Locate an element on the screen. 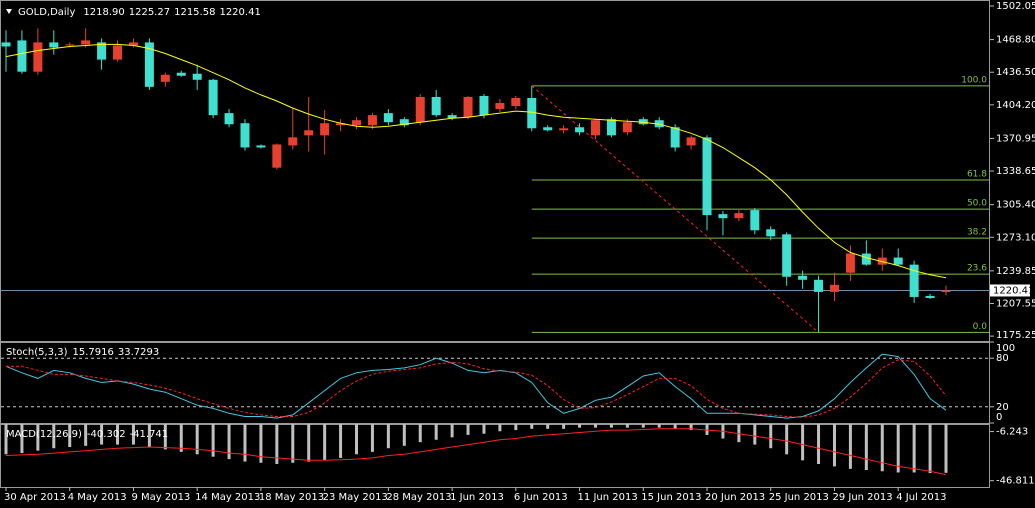 The image size is (1035, 508). macd-pane-frame is located at coordinates (495, 456).